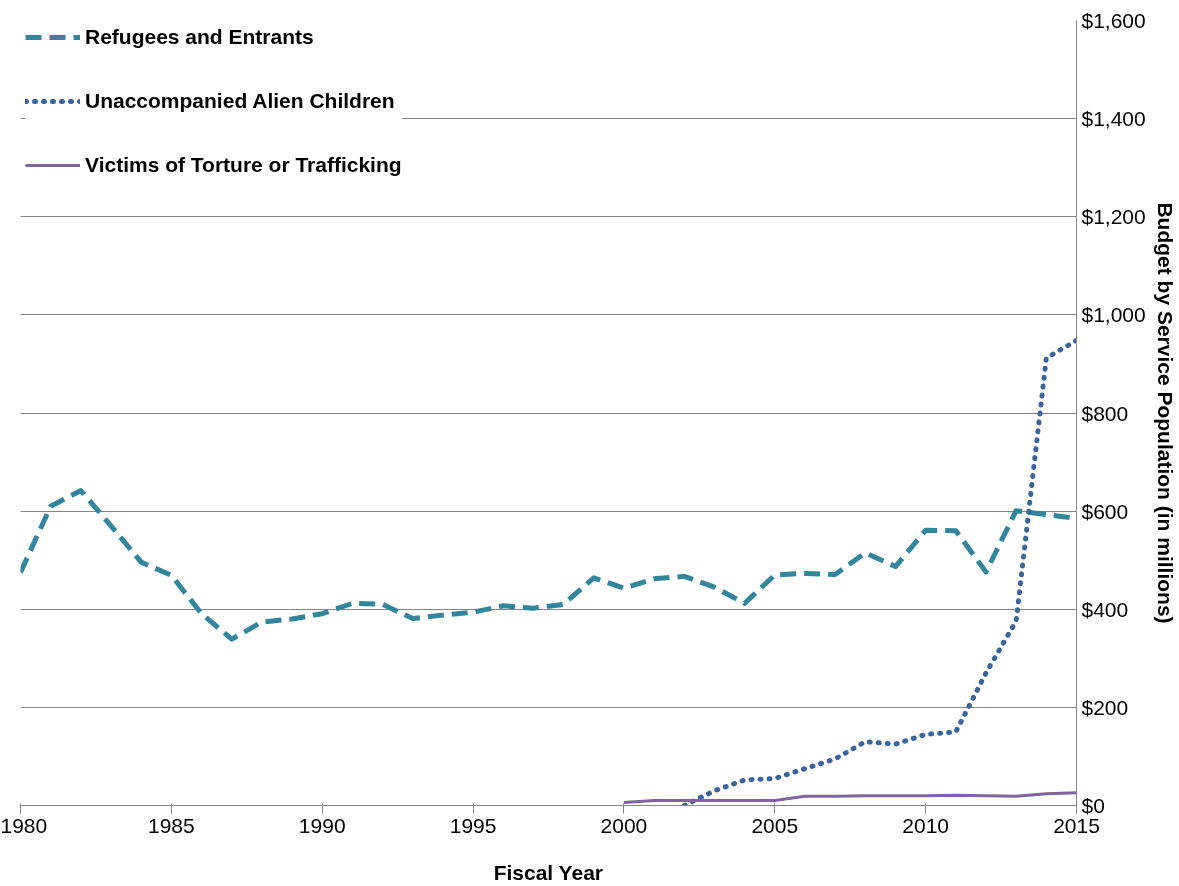 This screenshot has height=886, width=1179. What do you see at coordinates (243, 165) in the screenshot?
I see `legend-label: Victims of Torture or Trafficking` at bounding box center [243, 165].